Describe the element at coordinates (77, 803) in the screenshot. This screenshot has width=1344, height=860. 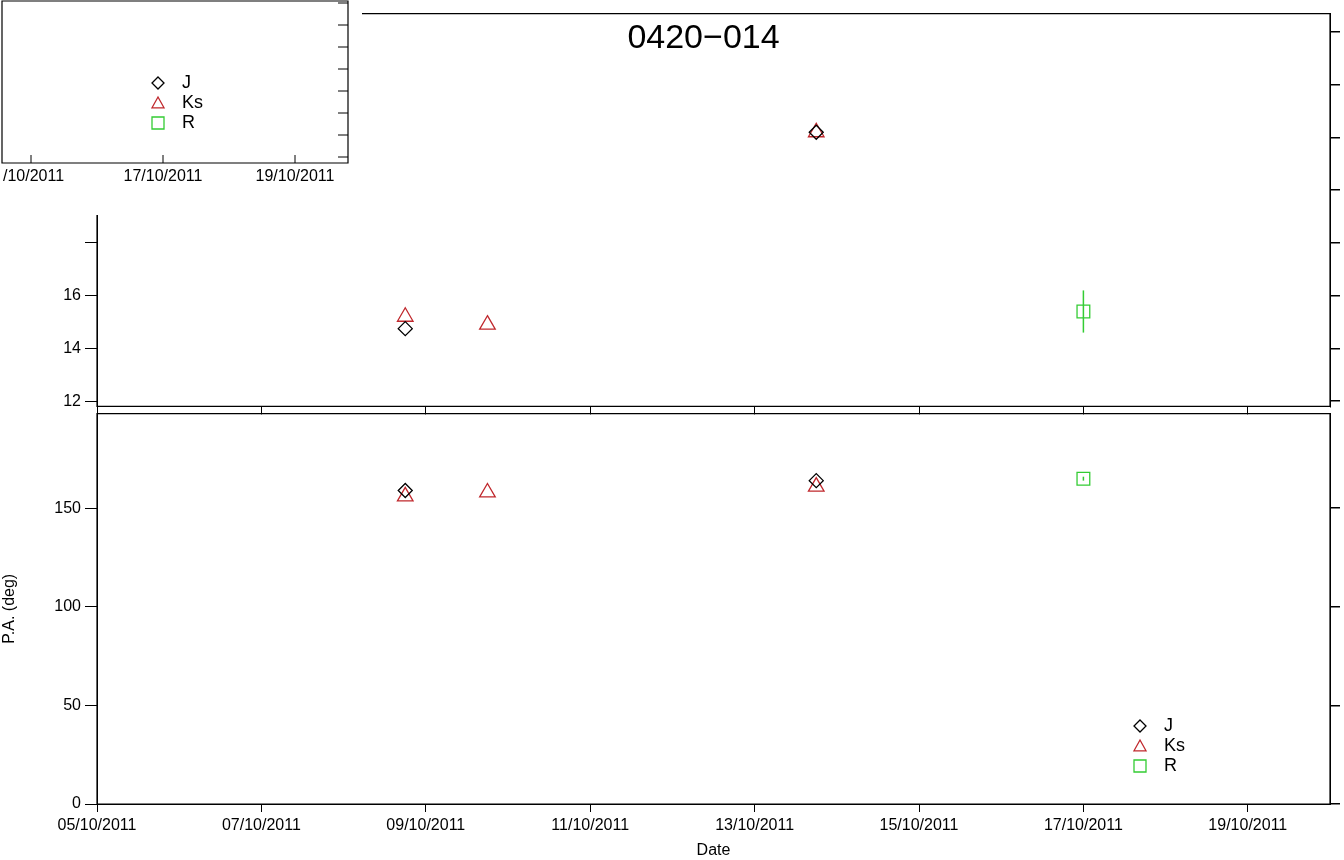
I see `y-tick-label: 0` at that location.